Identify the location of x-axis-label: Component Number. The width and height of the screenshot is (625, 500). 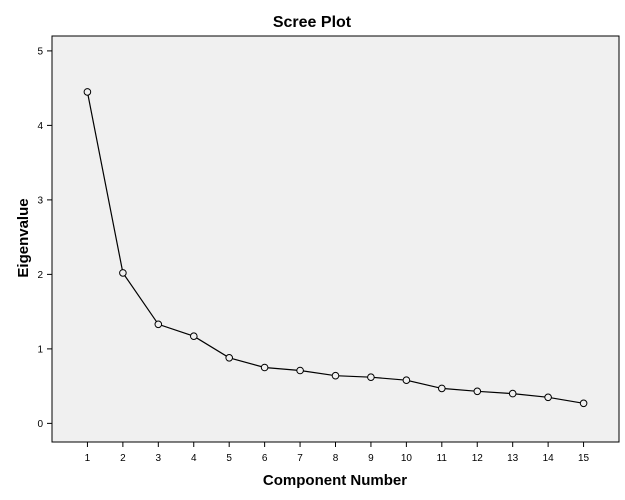
(335, 480).